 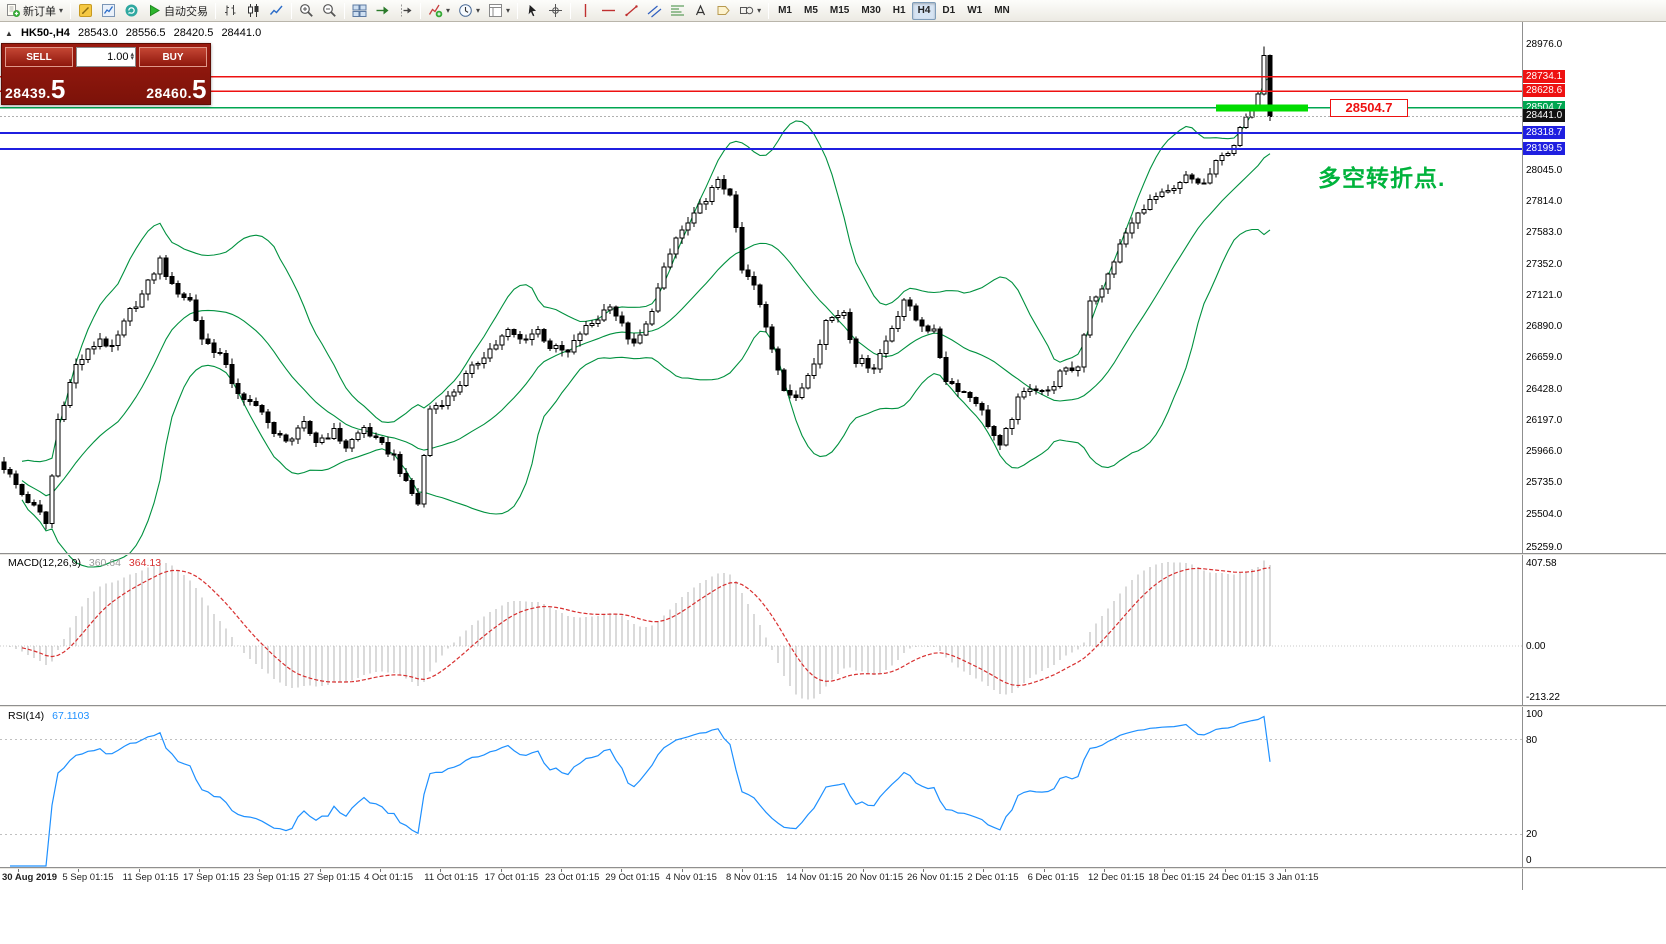 What do you see at coordinates (145, 33) in the screenshot?
I see `ohlc-high: 28556.5` at bounding box center [145, 33].